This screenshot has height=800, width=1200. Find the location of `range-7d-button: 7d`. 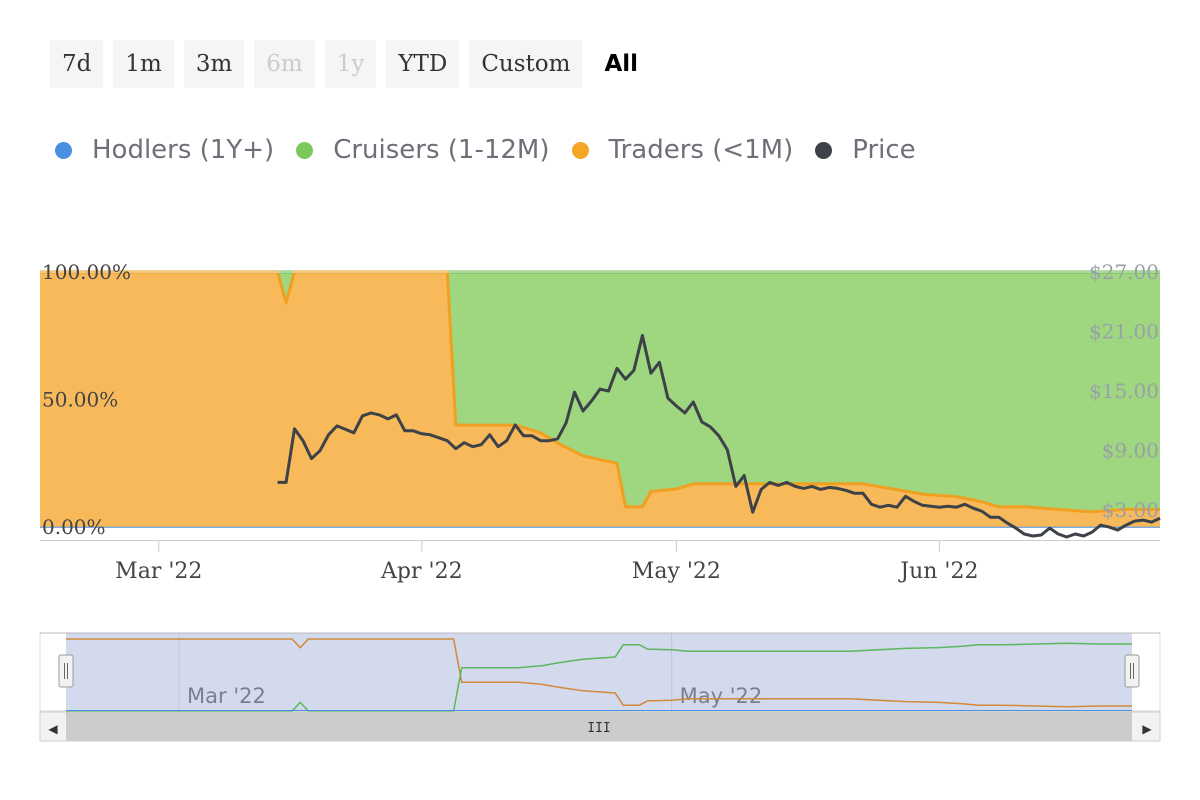

range-7d-button: 7d is located at coordinates (77, 64).